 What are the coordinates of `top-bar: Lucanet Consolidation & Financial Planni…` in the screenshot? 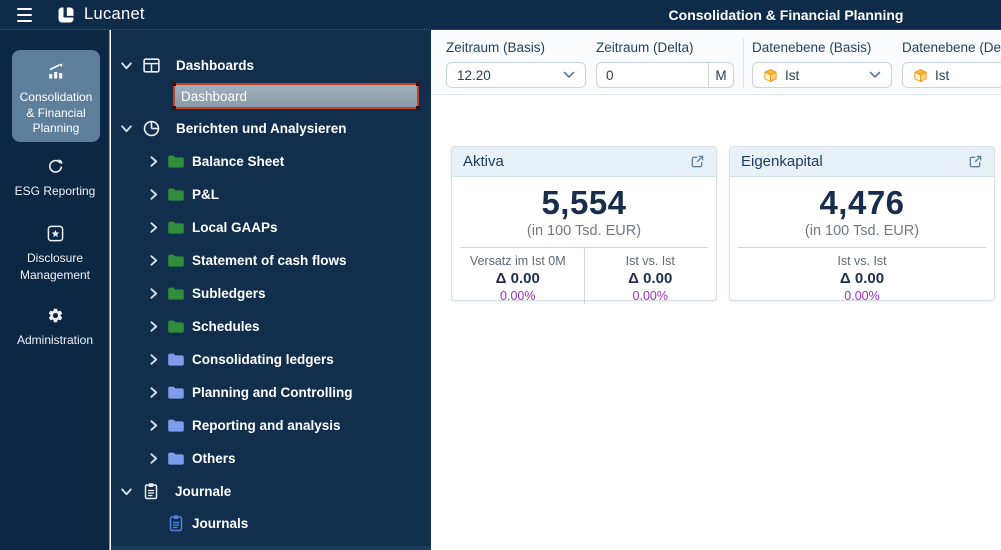 It's located at (500, 15).